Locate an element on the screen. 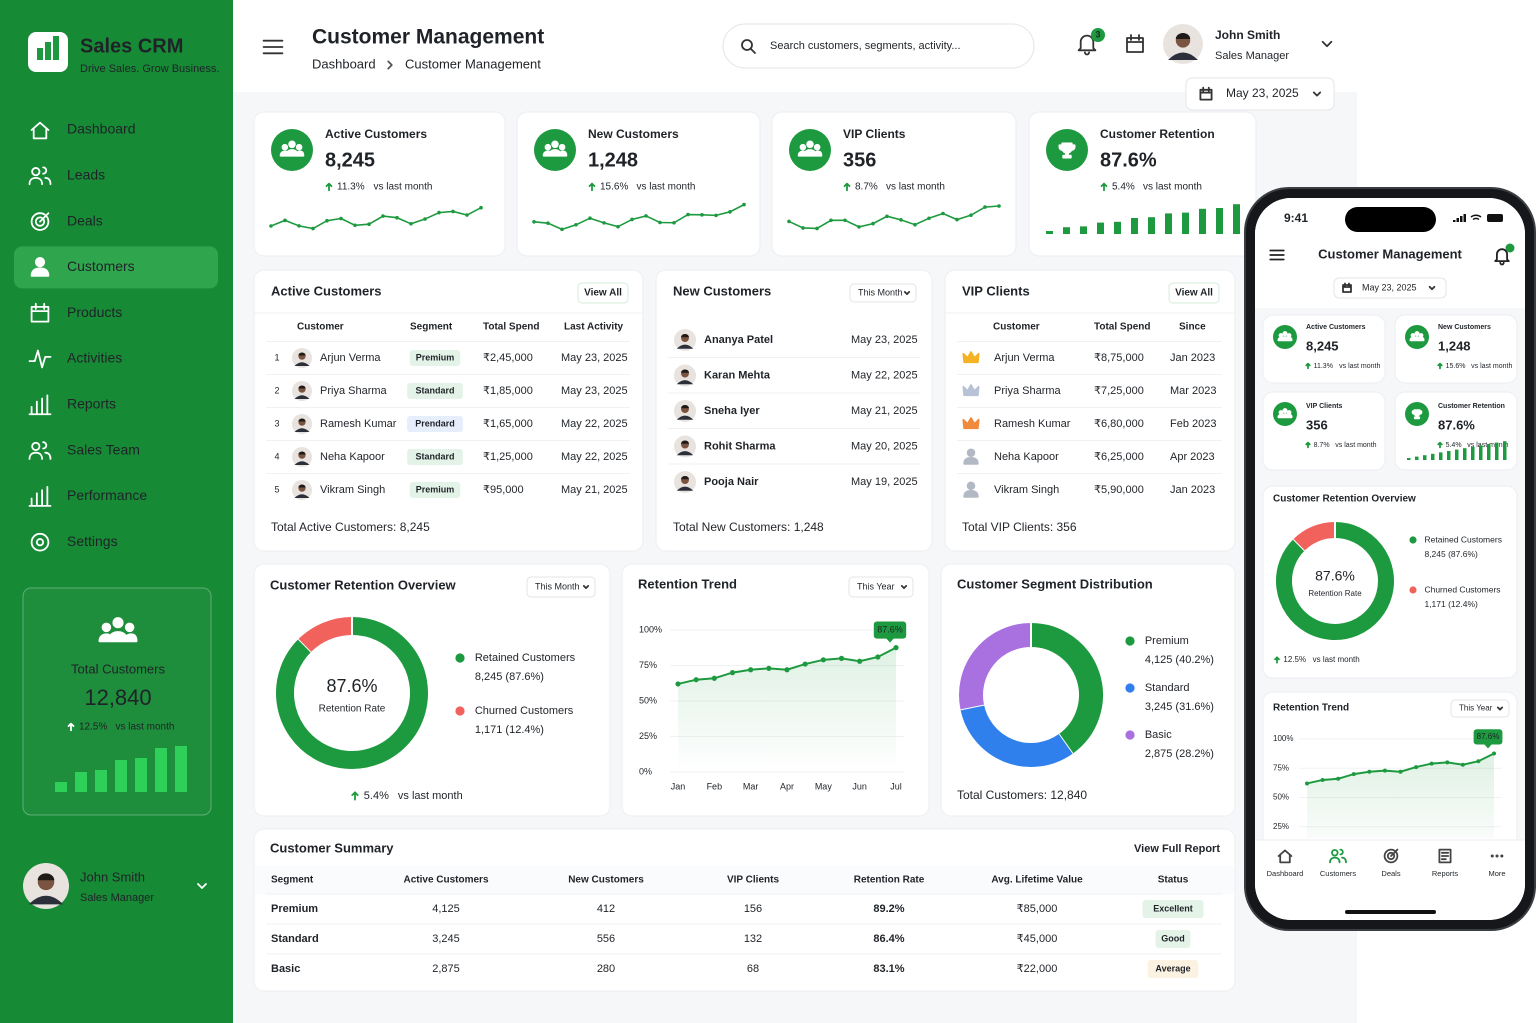  search-box is located at coordinates (878, 46).